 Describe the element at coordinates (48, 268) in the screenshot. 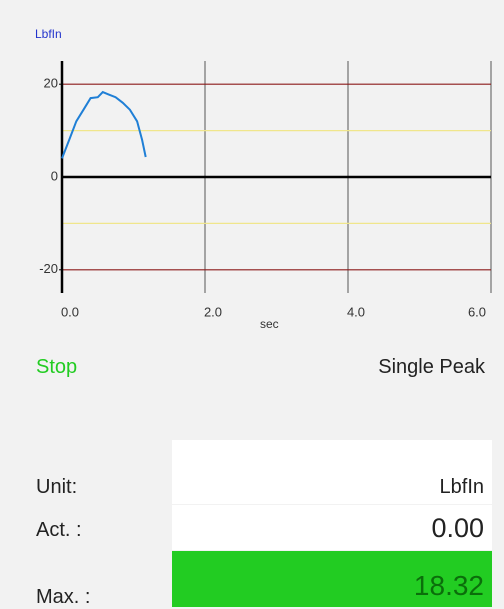

I see `y-tick-label: -20` at that location.